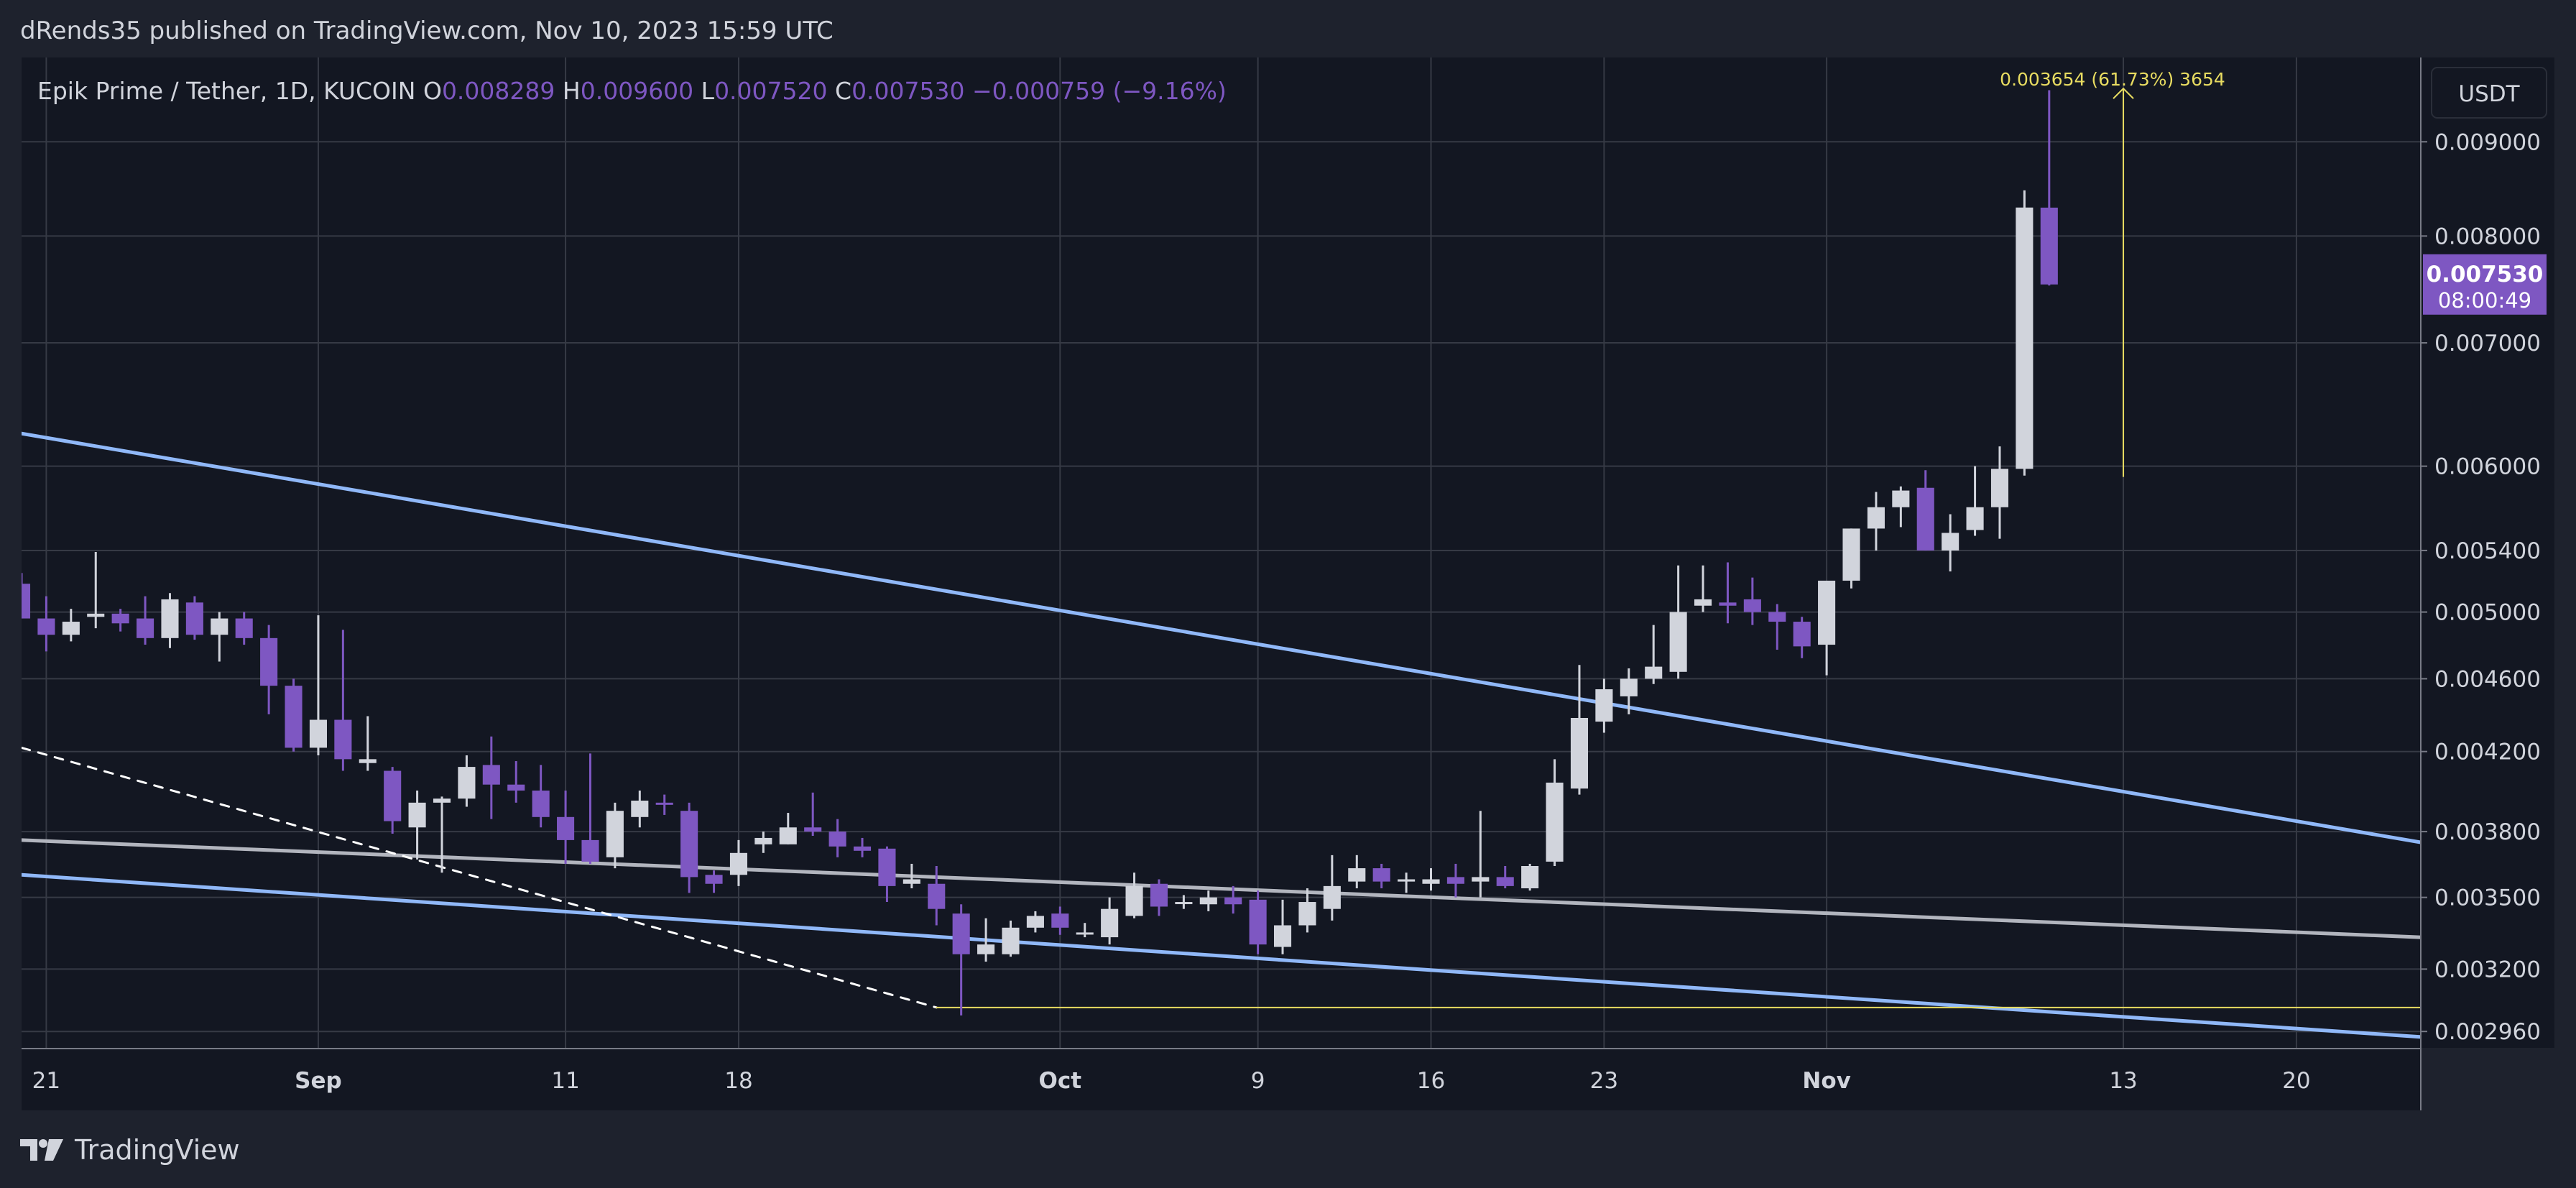 The width and height of the screenshot is (2576, 1188). Describe the element at coordinates (2487, 142) in the screenshot. I see `y-tick-label: 0.009000` at that location.